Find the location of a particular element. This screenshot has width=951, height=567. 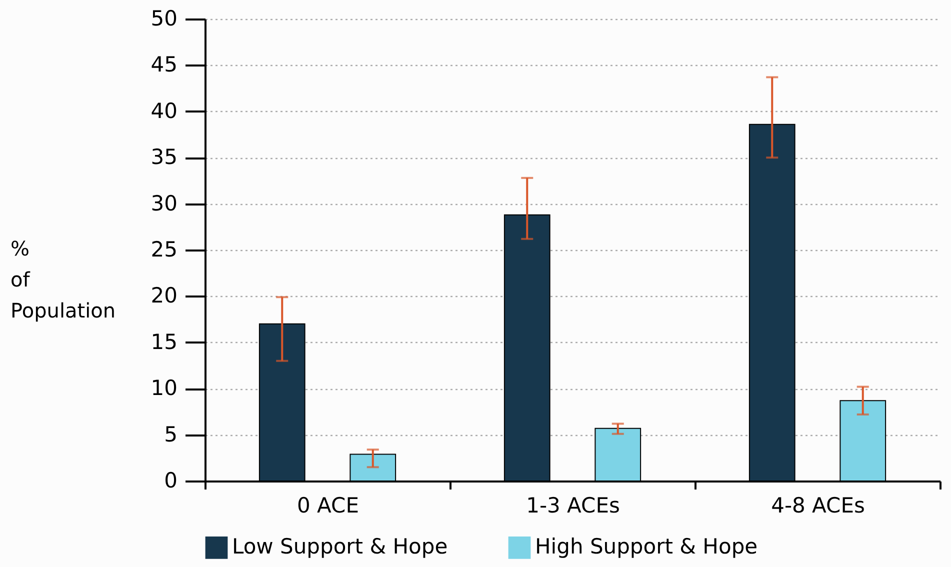

x-tick-label: 4-8 ACEs is located at coordinates (818, 506).